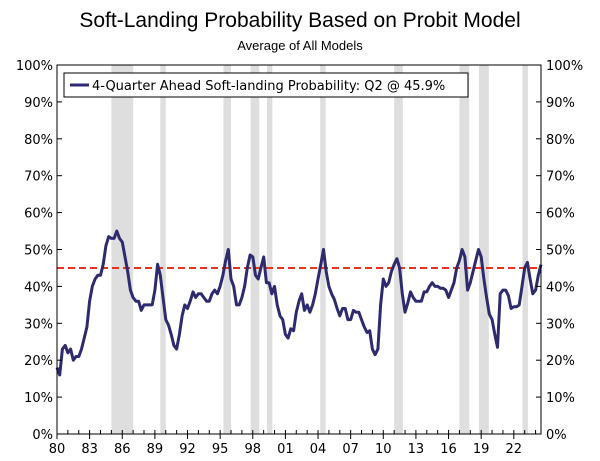 The image size is (600, 461). I want to click on y-tick-label-right: 20%, so click(560, 361).